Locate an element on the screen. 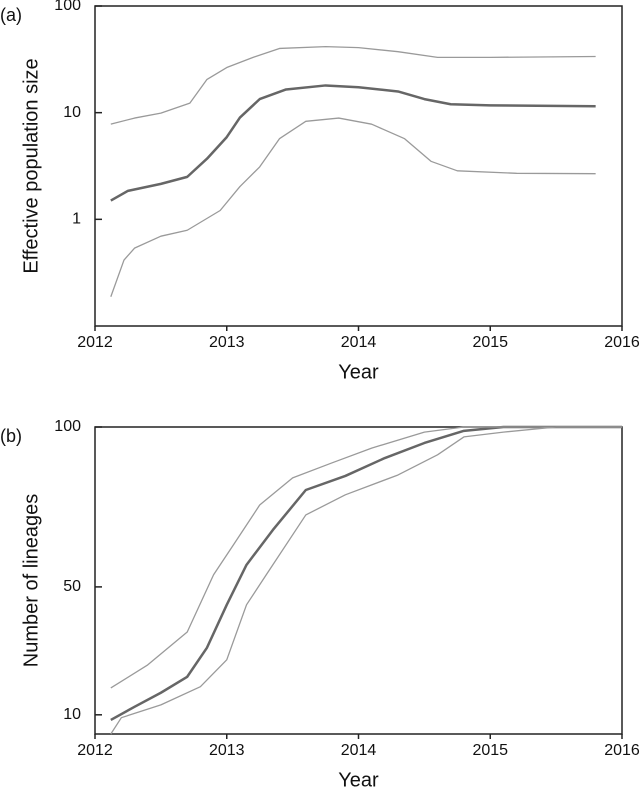 The height and width of the screenshot is (793, 644). y-tick-label: 1 is located at coordinates (76, 219).